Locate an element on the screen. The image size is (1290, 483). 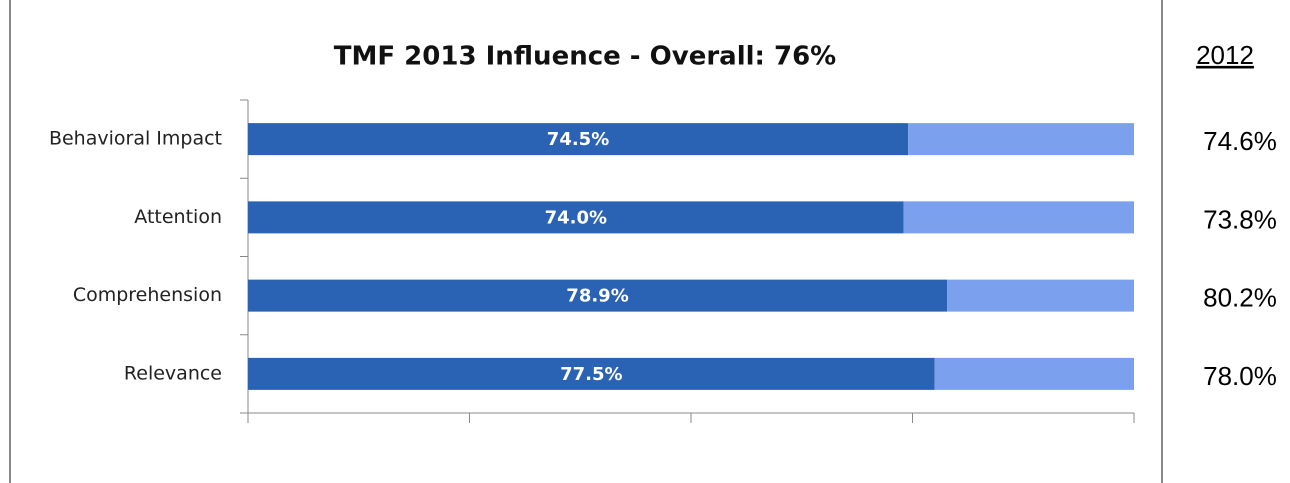
chart-title: TMF 2013 Influence - Overall: 76% is located at coordinates (585, 57).